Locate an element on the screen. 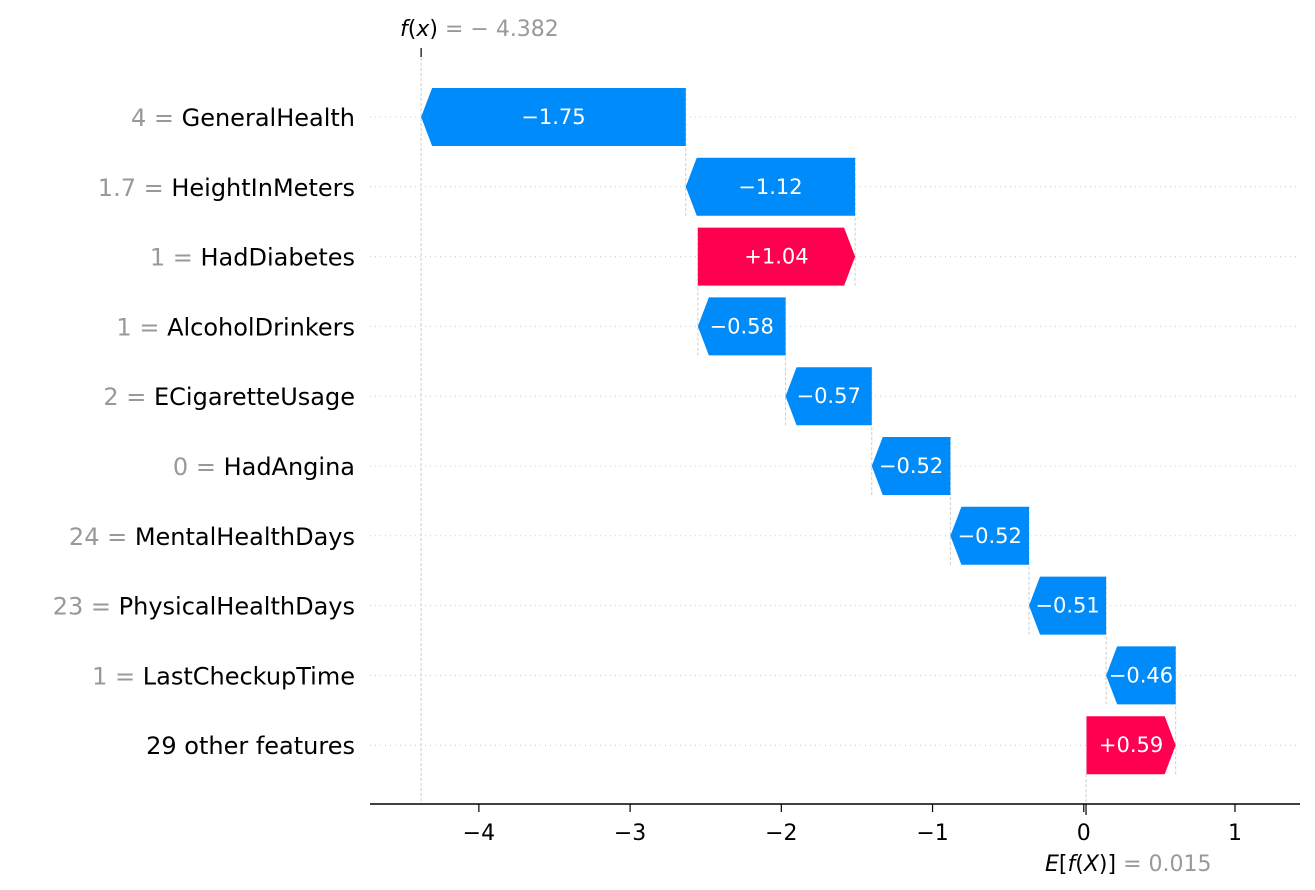 This screenshot has height=890, width=1315. feature-label: 4 = GeneralHealth is located at coordinates (243, 118).